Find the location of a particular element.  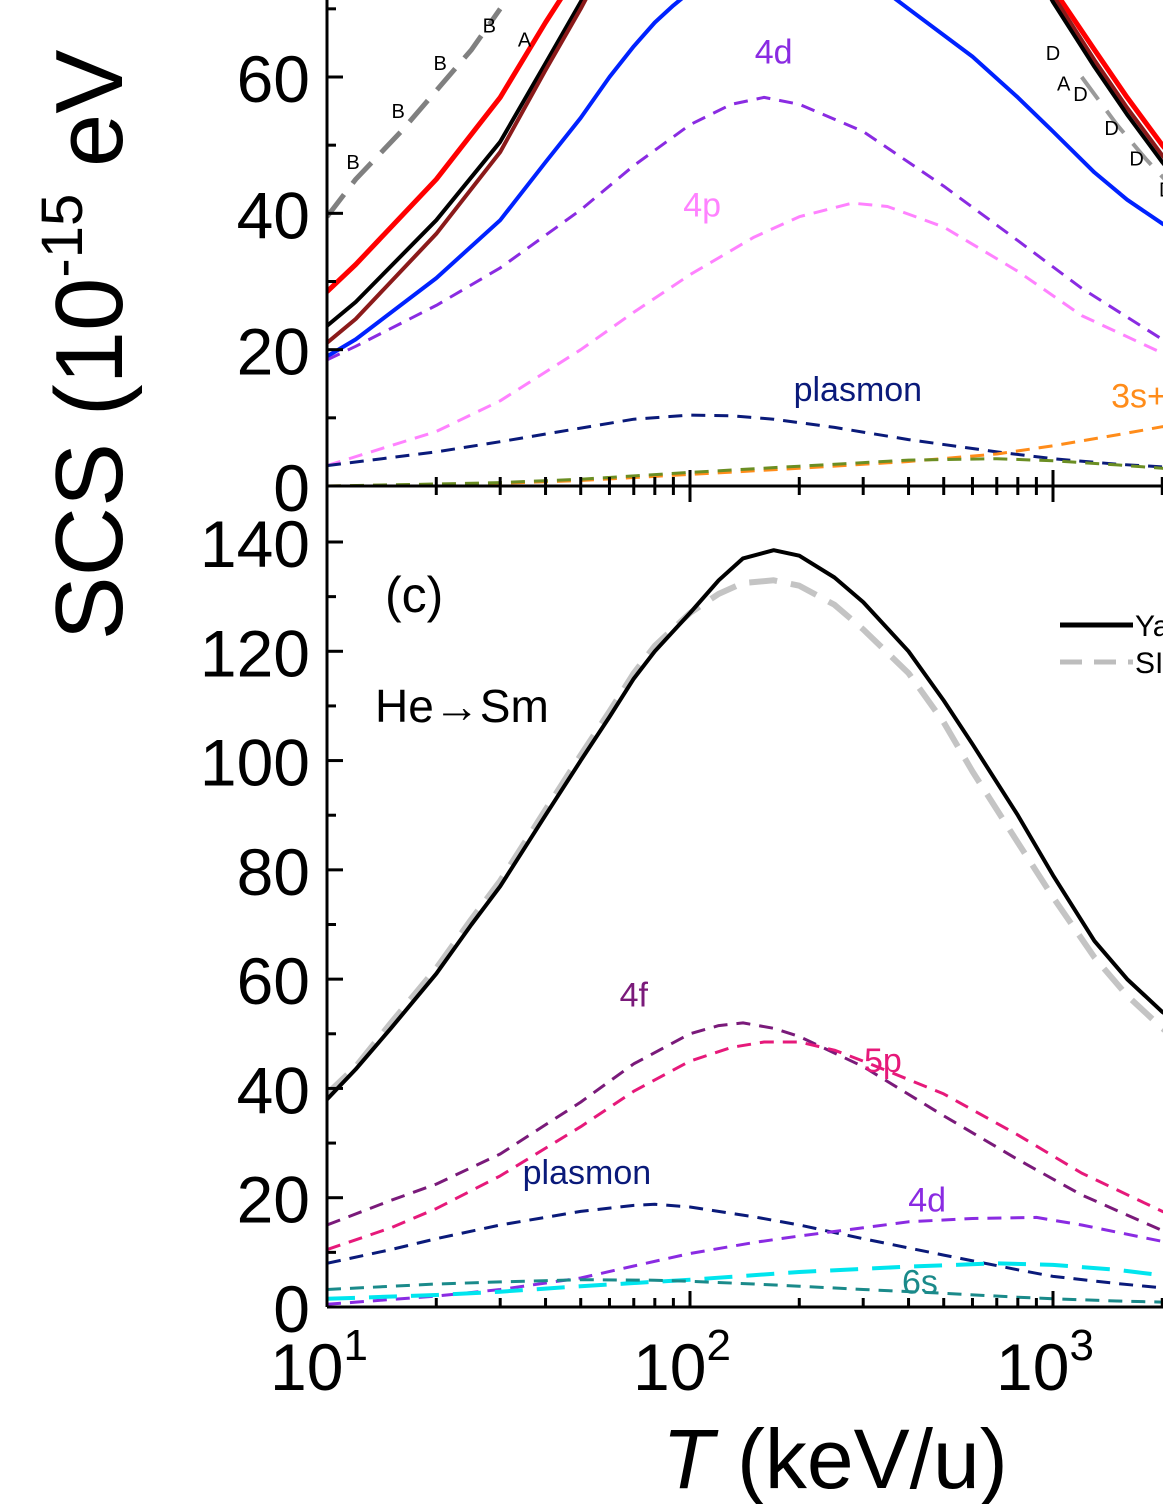

b-series-4d is located at coordinates (745, 228).